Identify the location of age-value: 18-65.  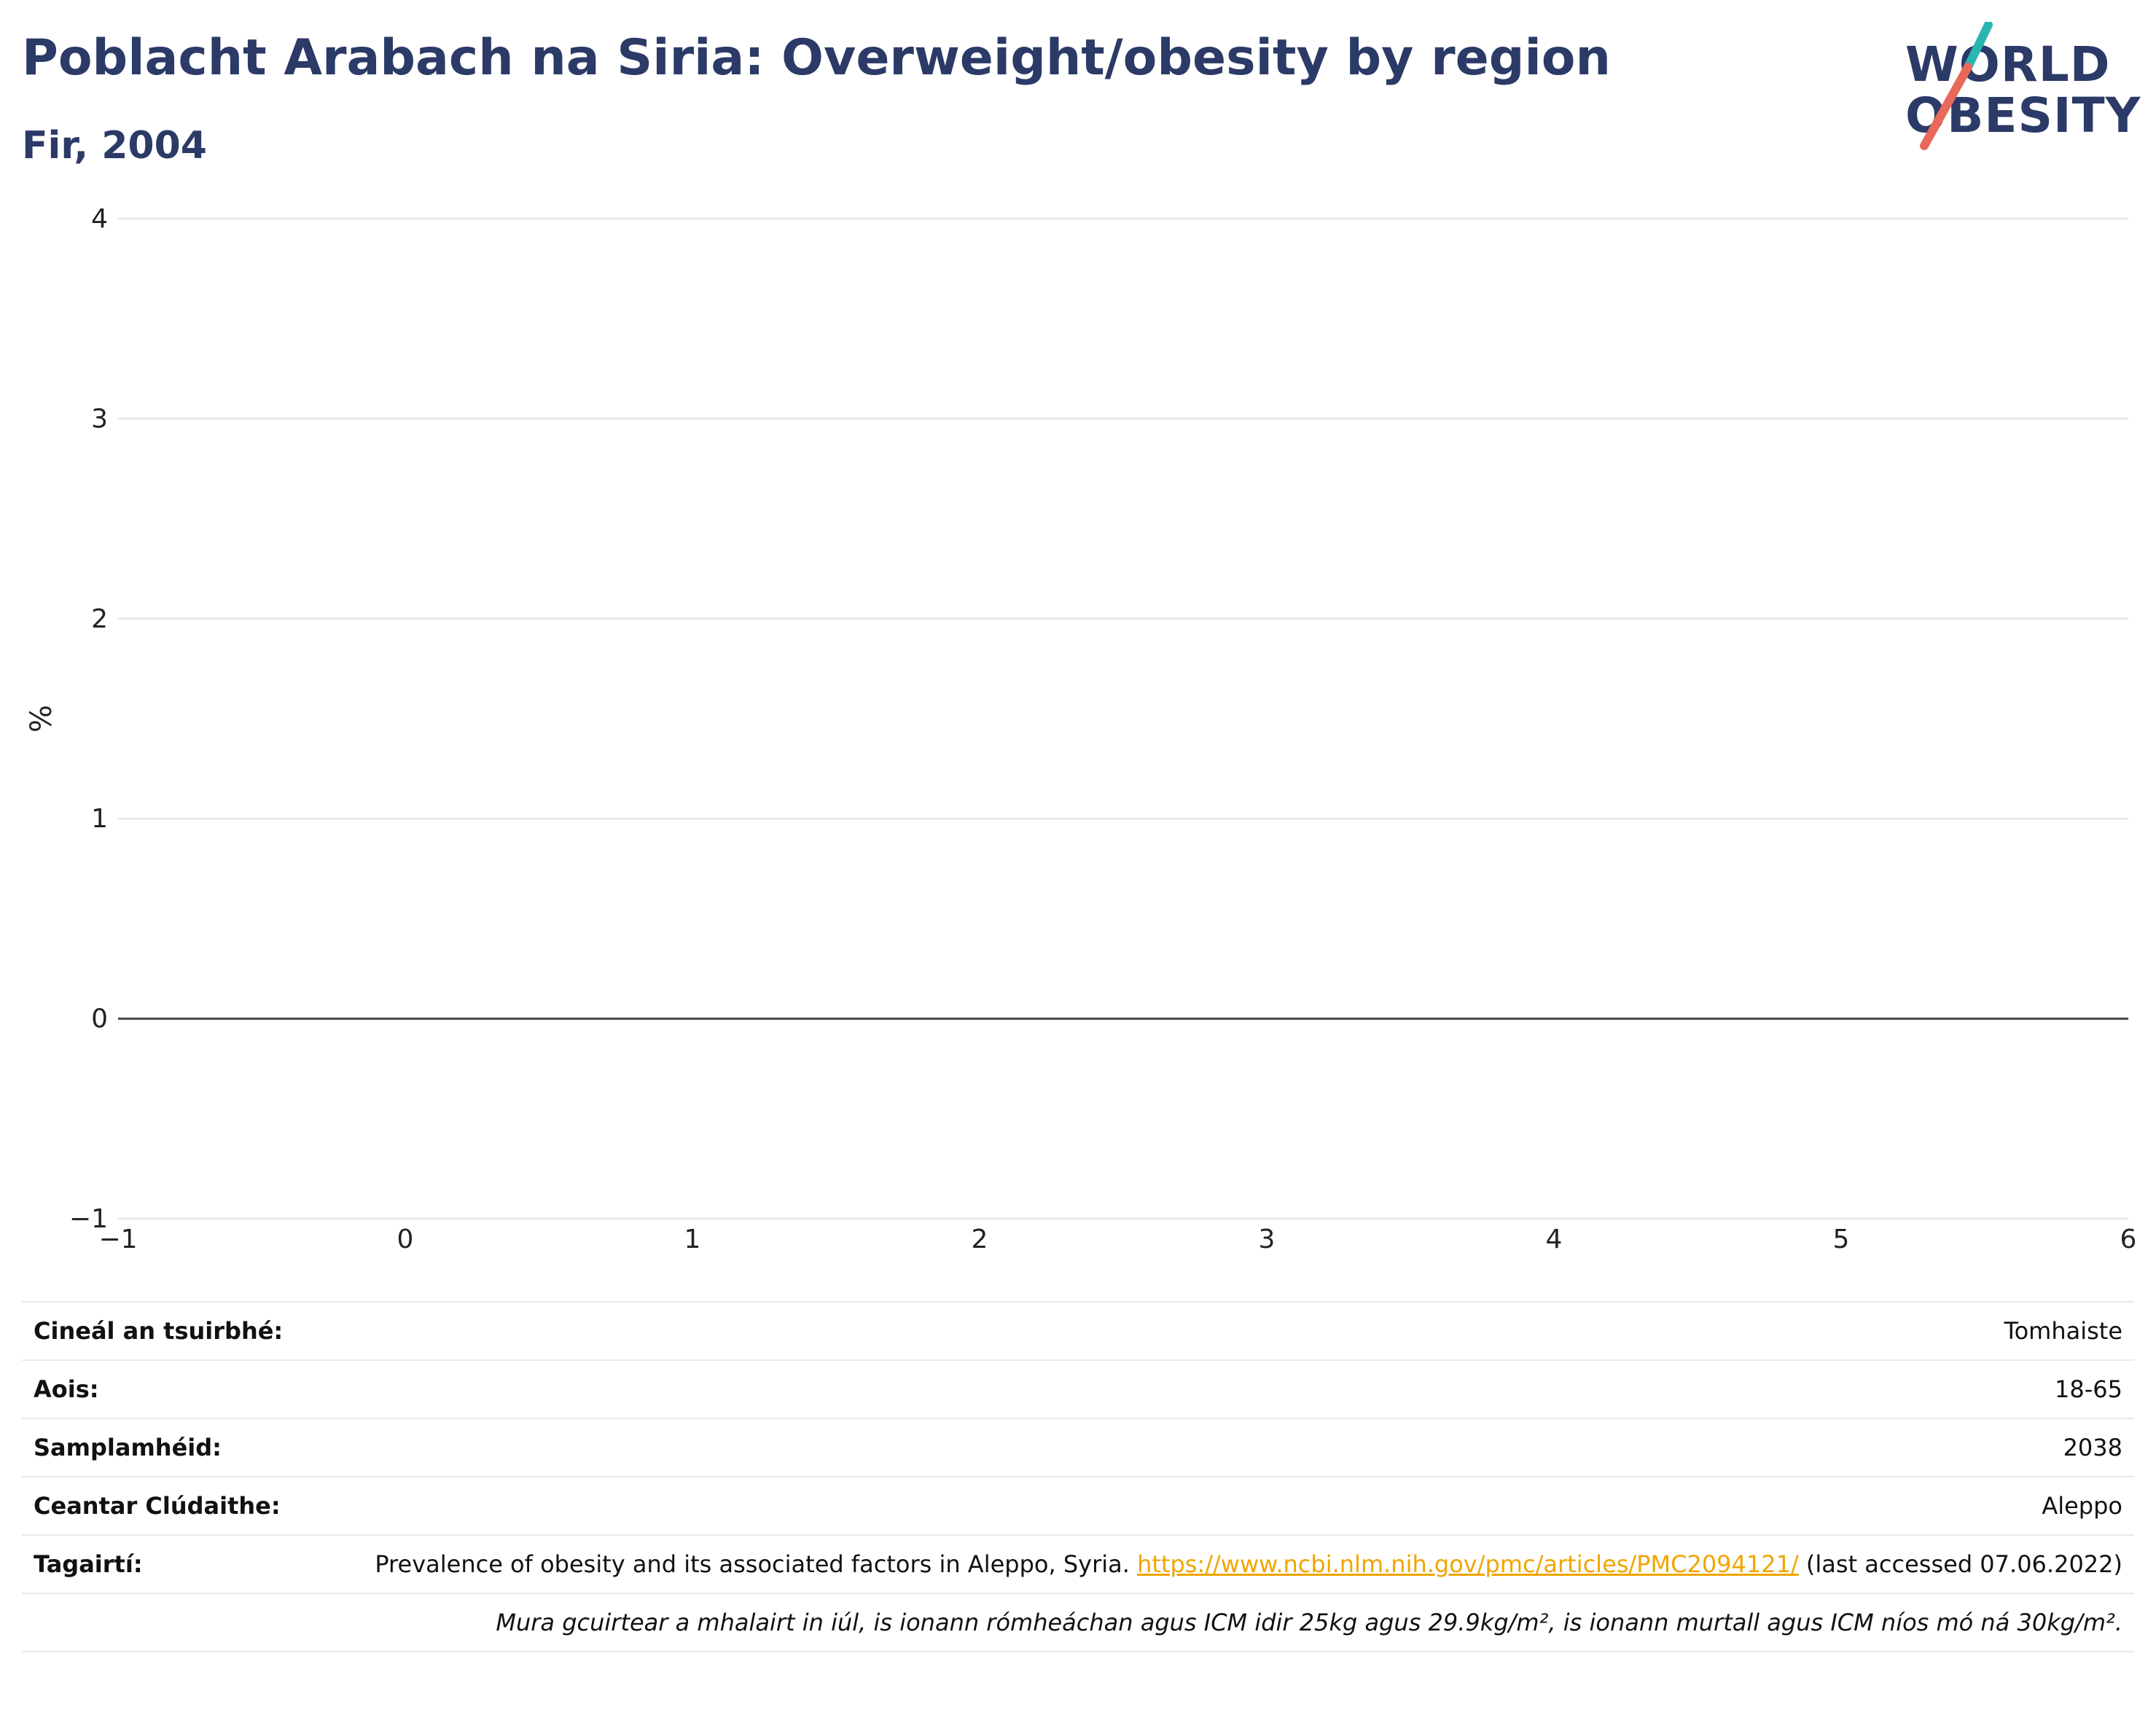
(1236, 1388).